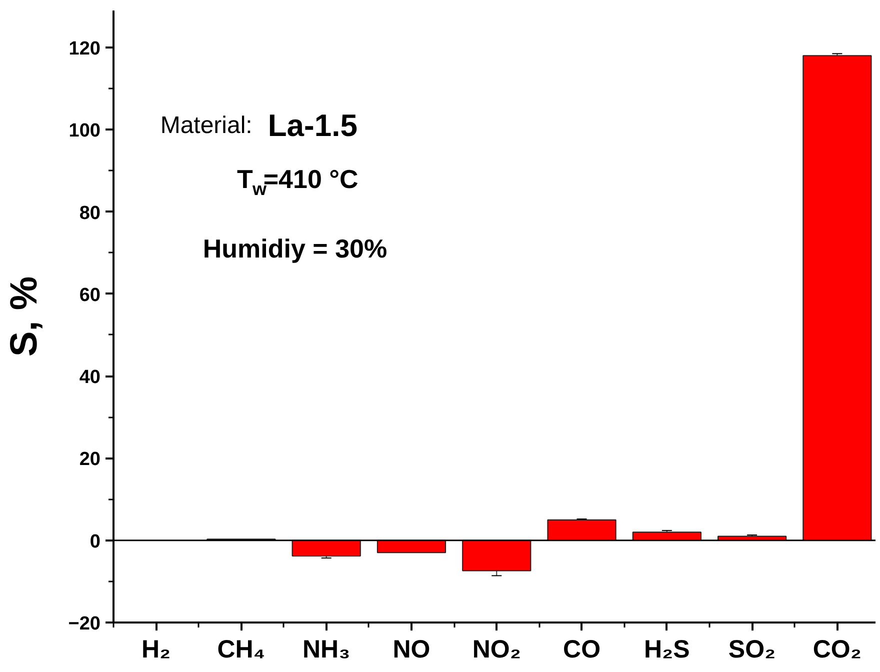  I want to click on y-tick-label: 0, so click(95, 541).